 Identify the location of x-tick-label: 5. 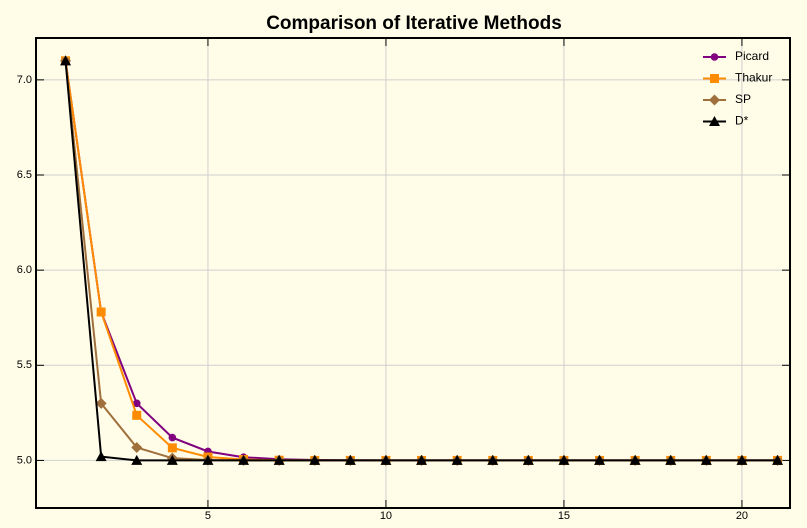
(208, 516).